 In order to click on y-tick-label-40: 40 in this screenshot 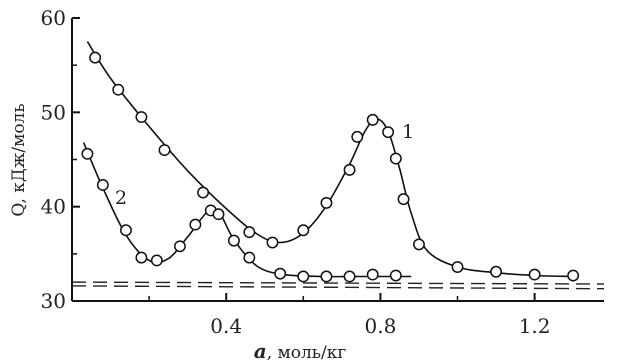, I will do `click(53, 207)`.